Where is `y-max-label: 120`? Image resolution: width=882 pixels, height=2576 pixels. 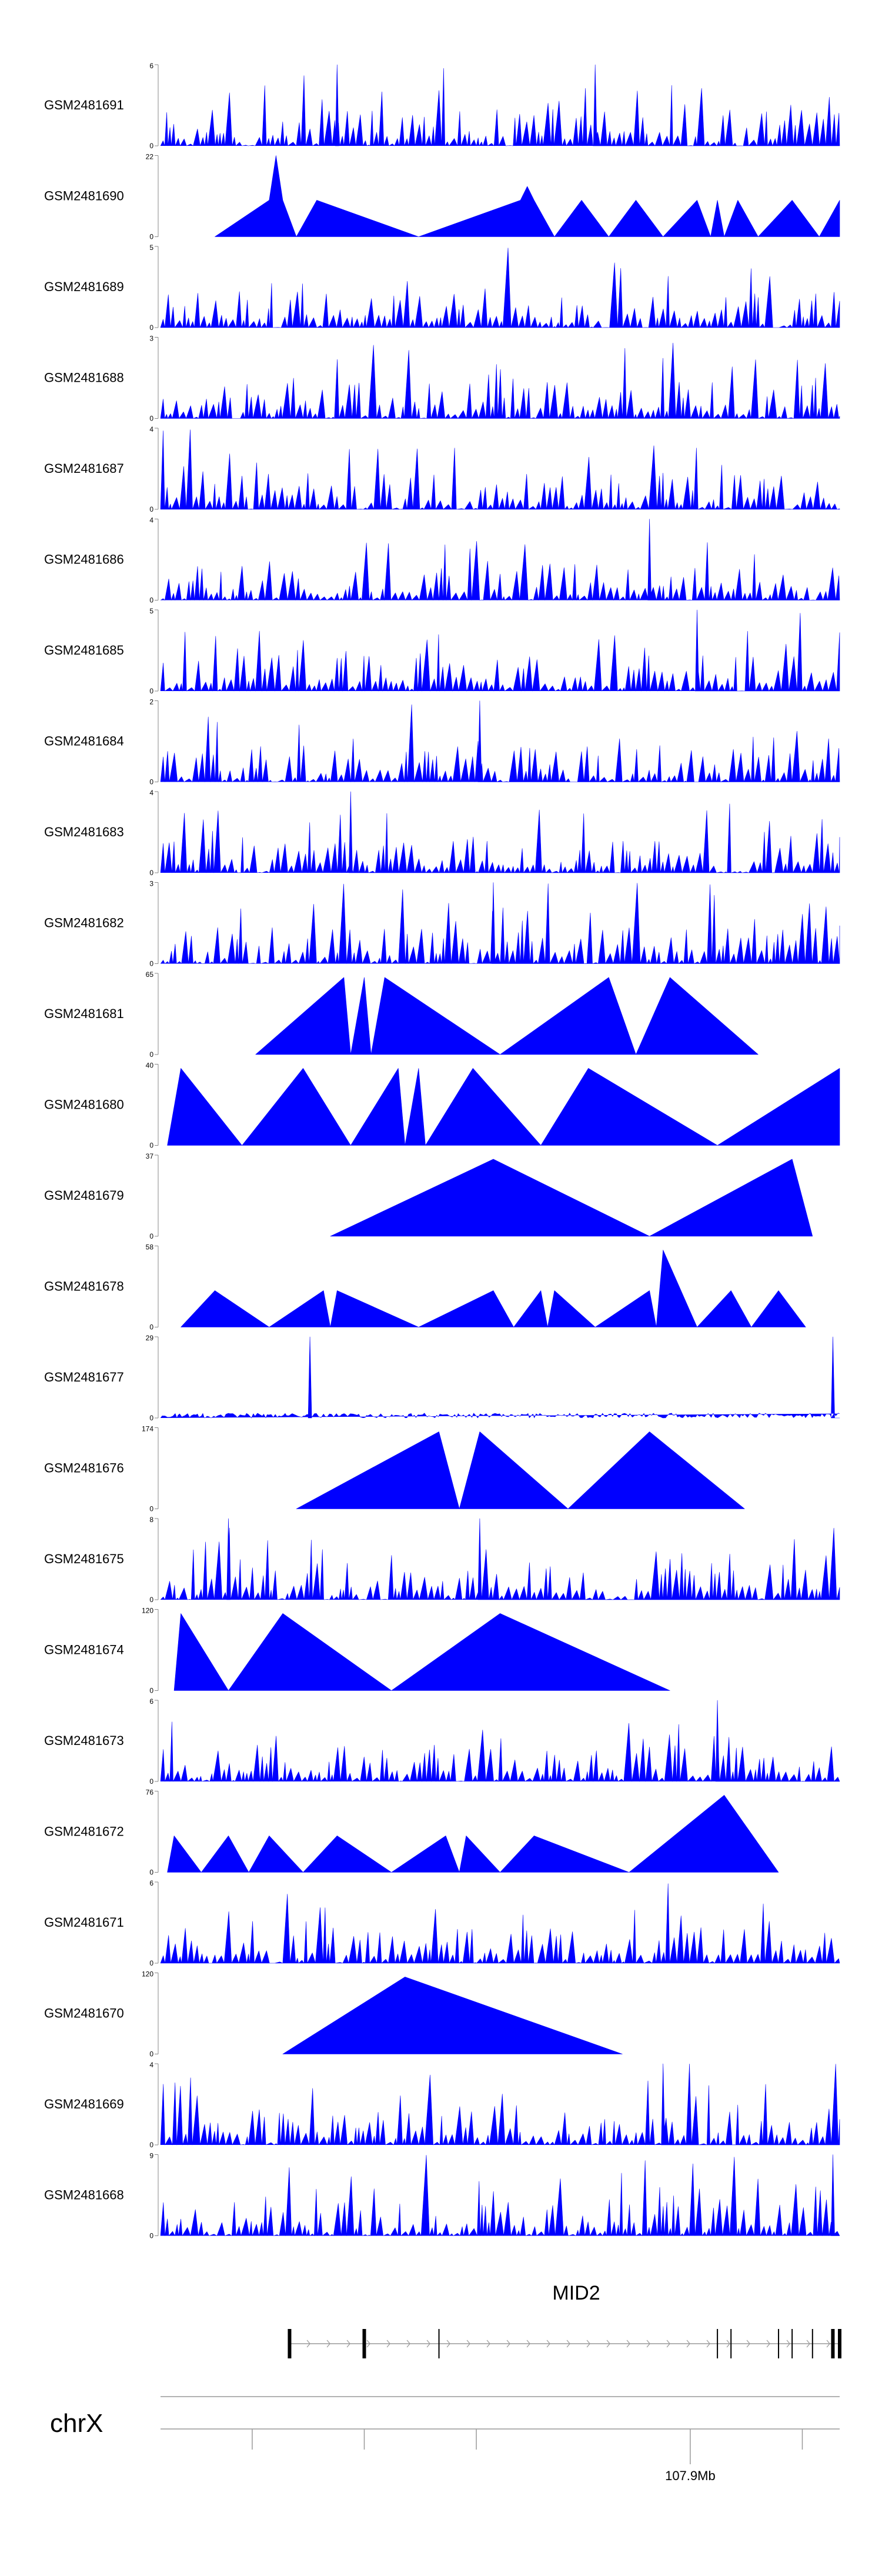 y-max-label: 120 is located at coordinates (147, 1611).